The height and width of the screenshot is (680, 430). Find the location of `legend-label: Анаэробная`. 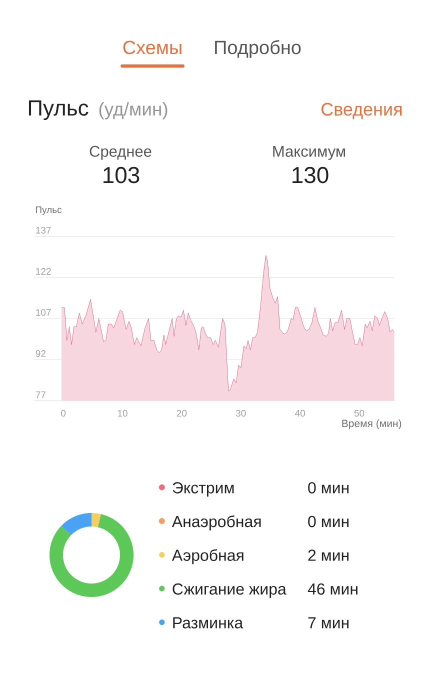

legend-label: Анаэробная is located at coordinates (216, 522).